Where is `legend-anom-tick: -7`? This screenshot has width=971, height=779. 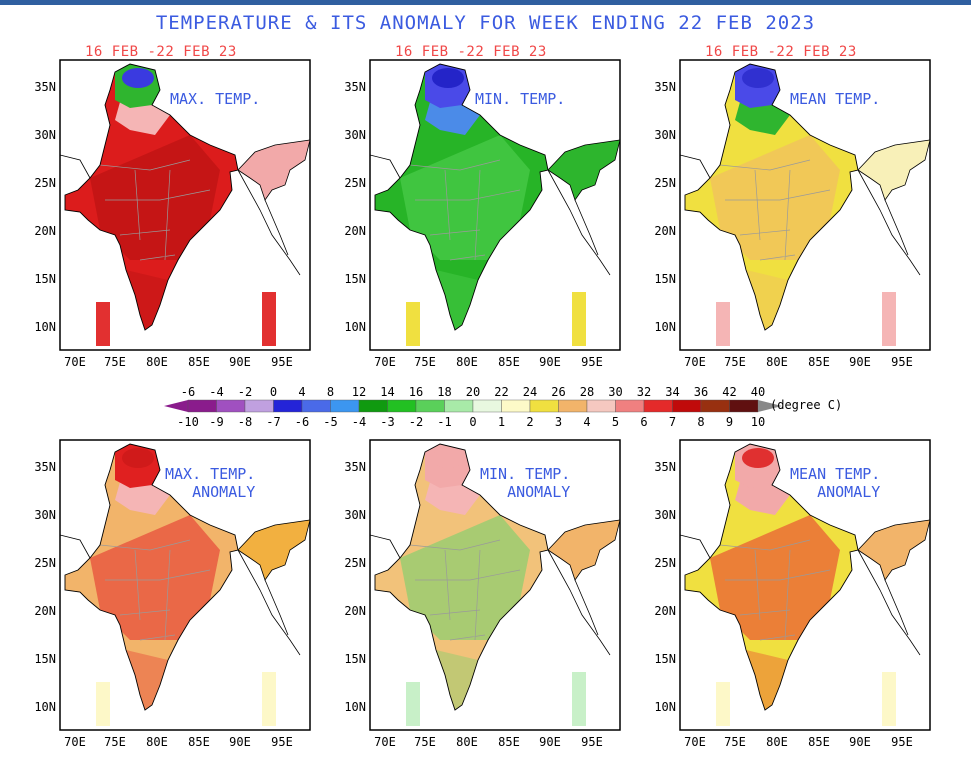 legend-anom-tick: -7 is located at coordinates (273, 422).